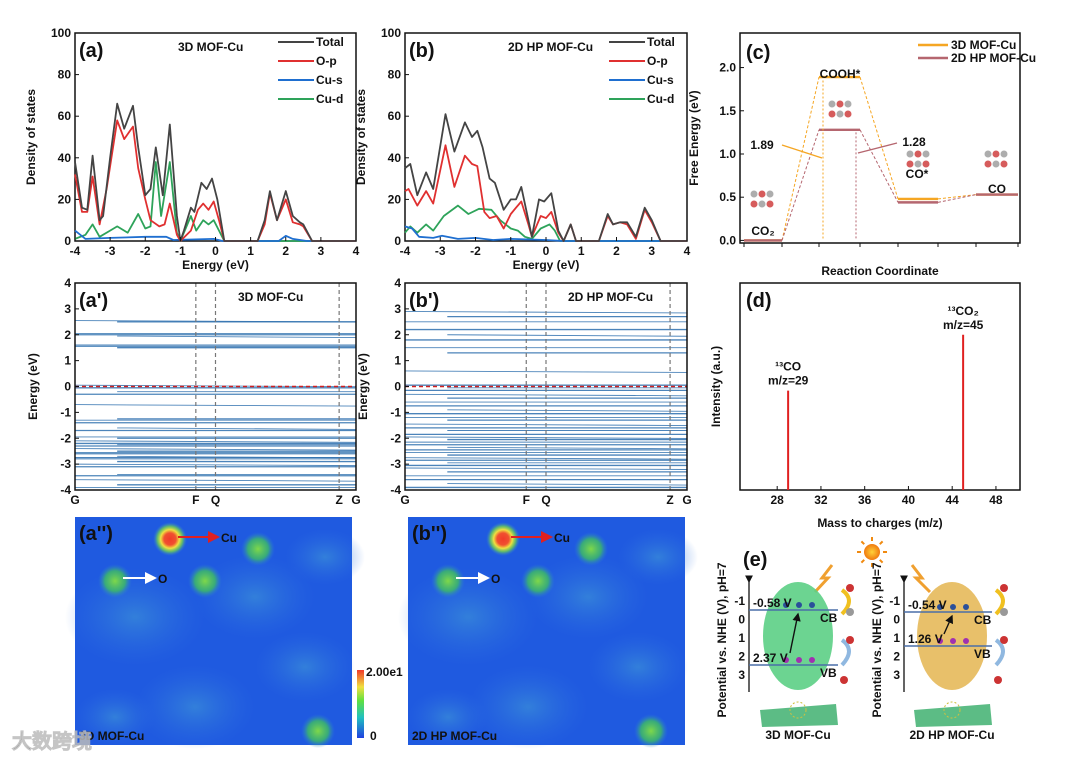  Describe the element at coordinates (880, 271) in the screenshot. I see `x-axis-label: Reaction Coordinate` at that location.